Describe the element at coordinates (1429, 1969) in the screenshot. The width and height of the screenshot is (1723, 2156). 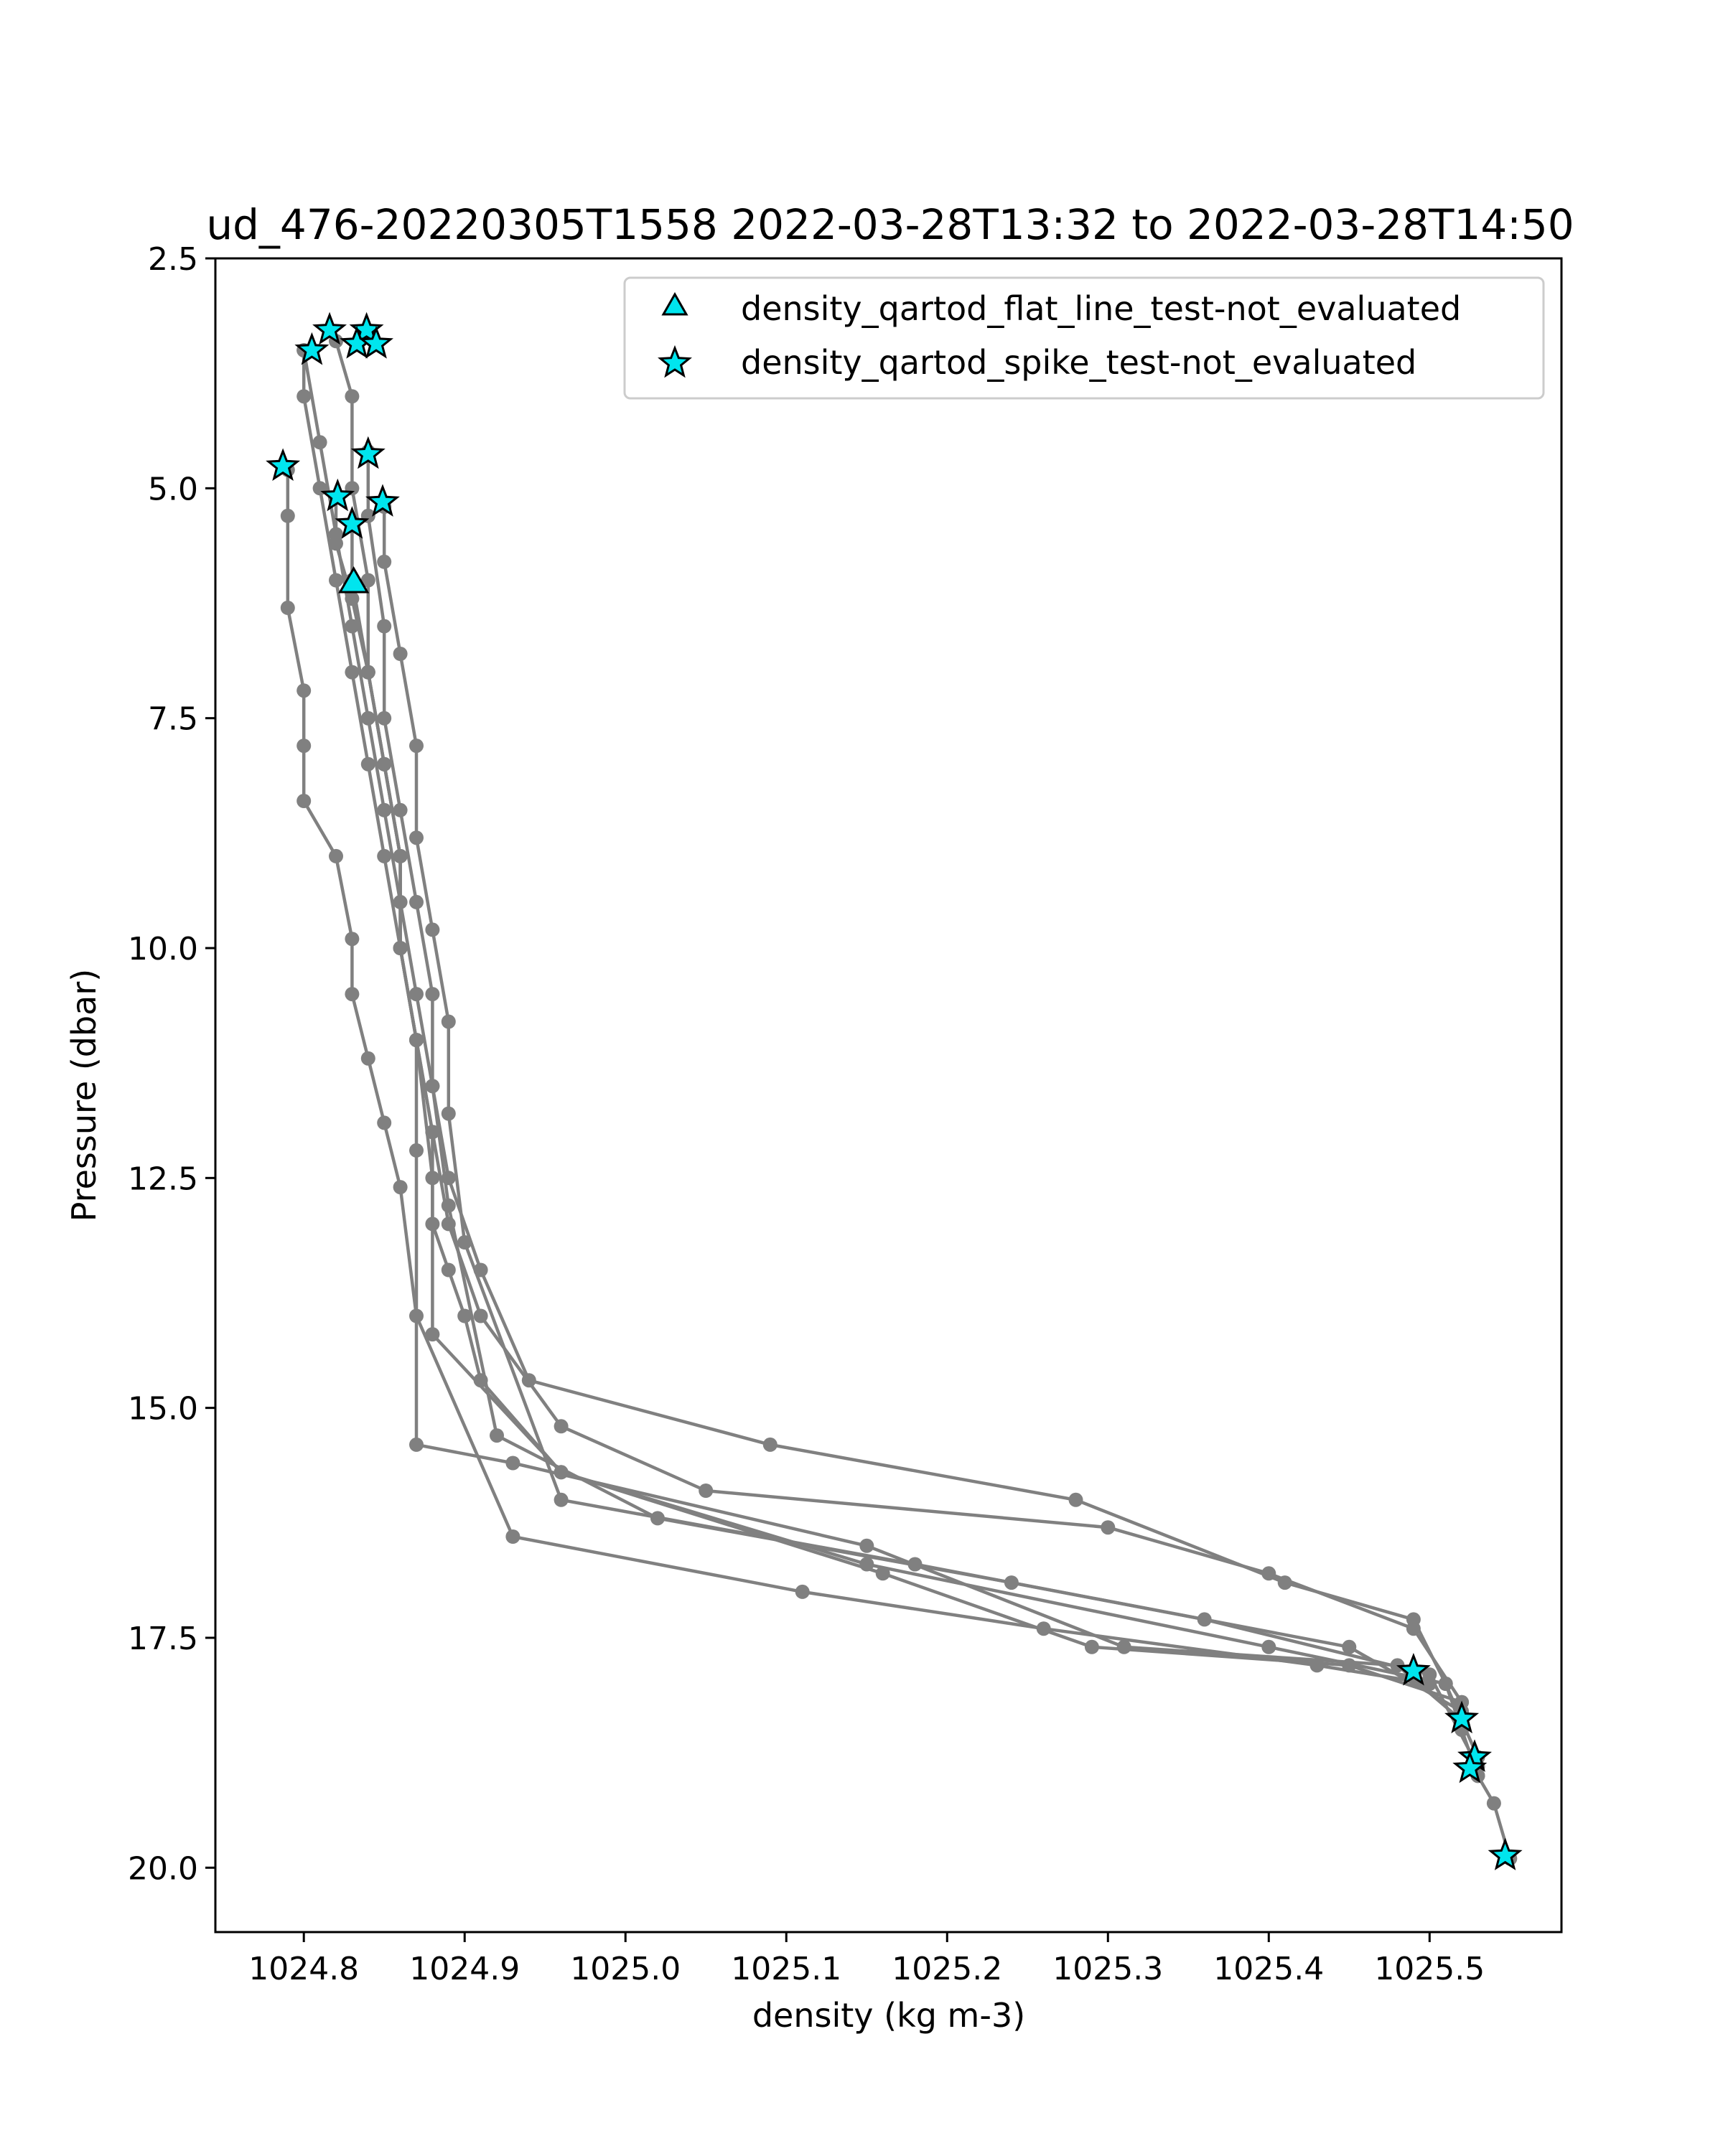
I see `x-tick-label: 1025.5` at that location.